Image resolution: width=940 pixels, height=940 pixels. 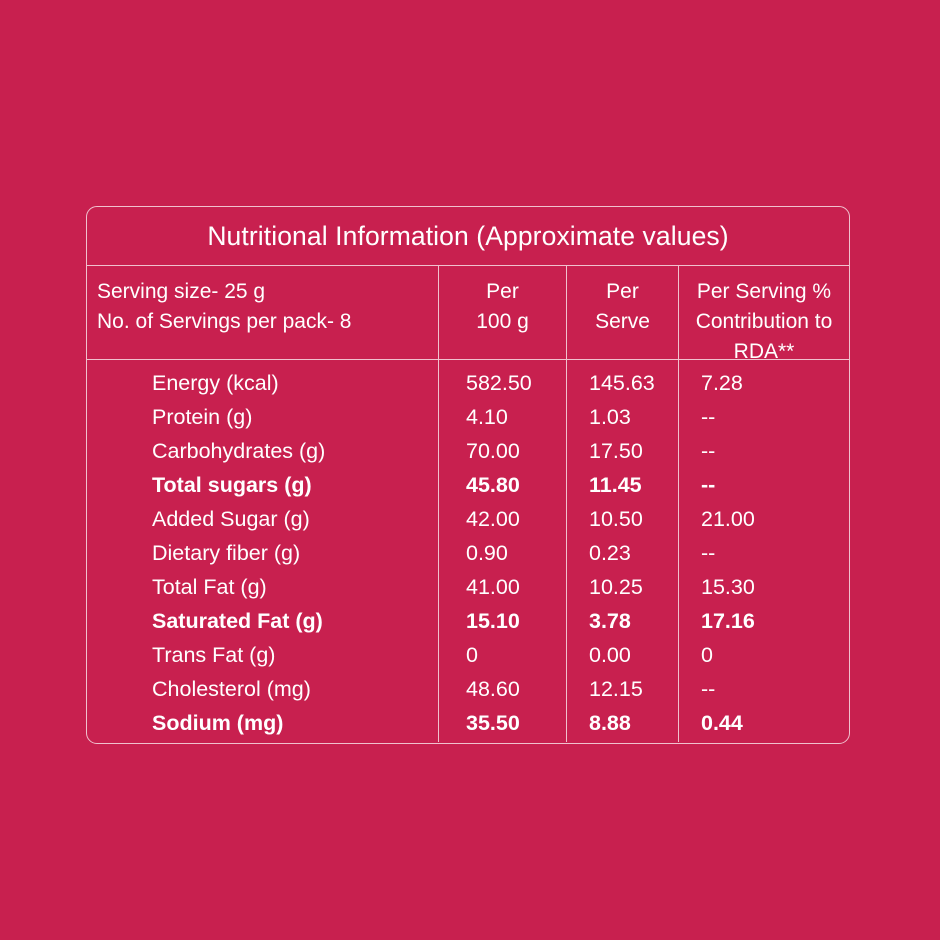 I want to click on per-serve-line2: Serve, so click(x=622, y=321).